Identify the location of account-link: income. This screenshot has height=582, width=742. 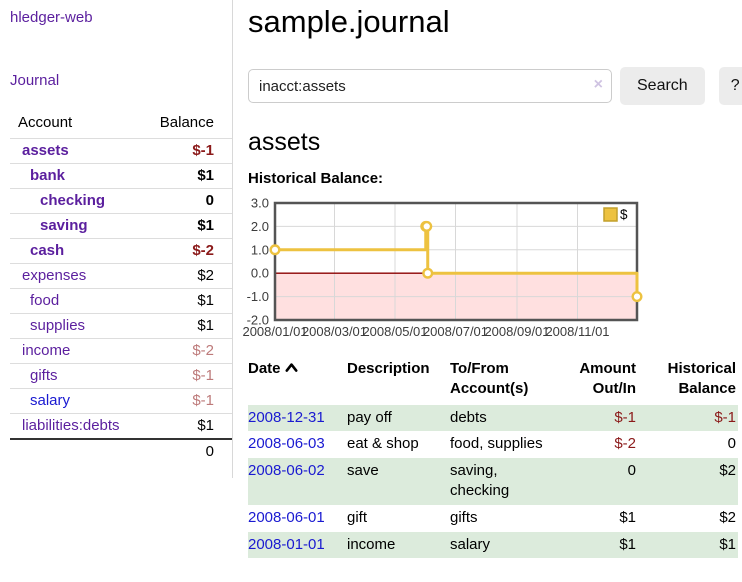
(46, 350).